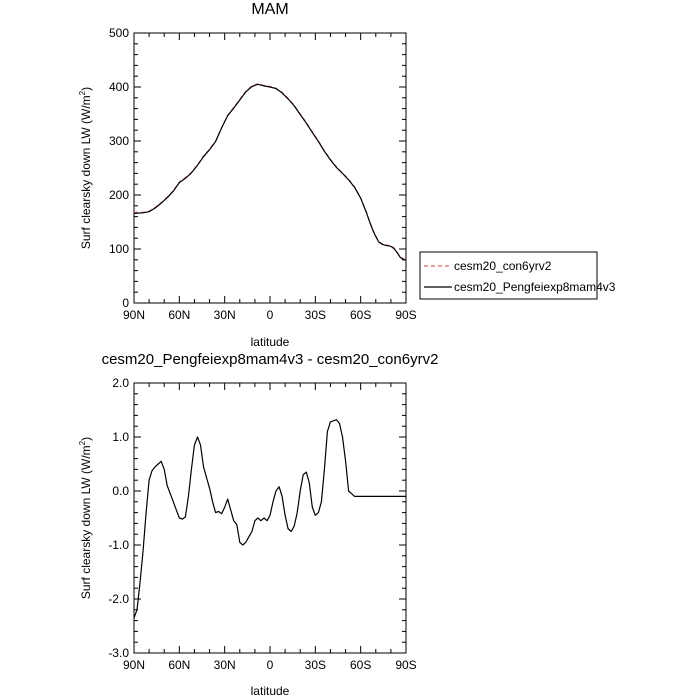  I want to click on top-x-tick-label: 0, so click(270, 315).